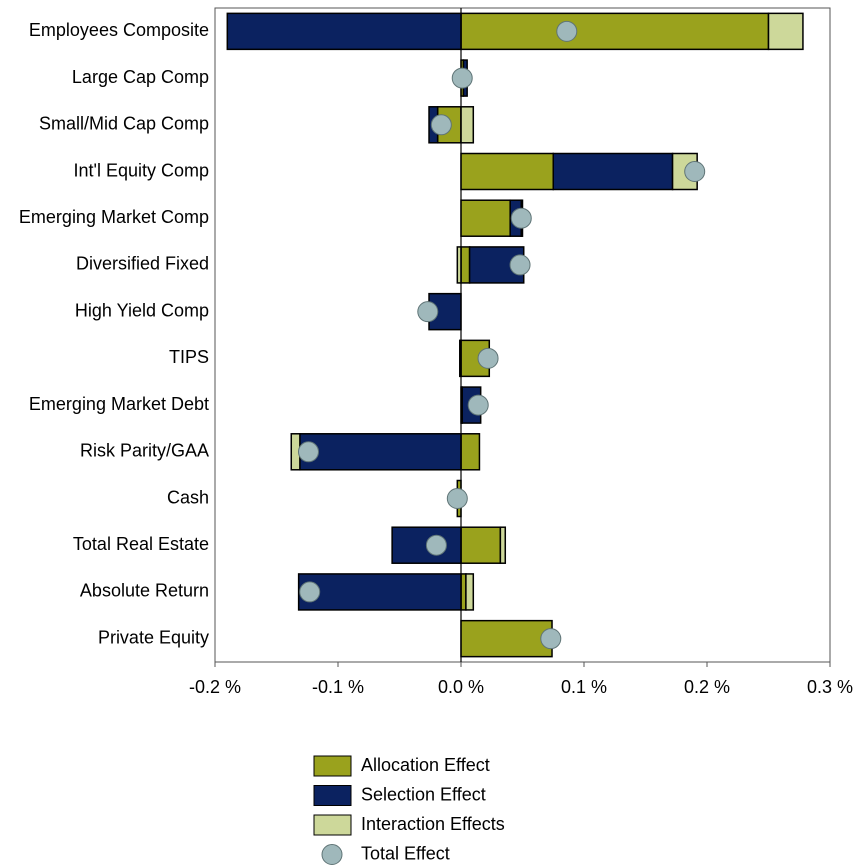 This screenshot has width=858, height=866. I want to click on x-tick-label: 0.1 %, so click(584, 687).